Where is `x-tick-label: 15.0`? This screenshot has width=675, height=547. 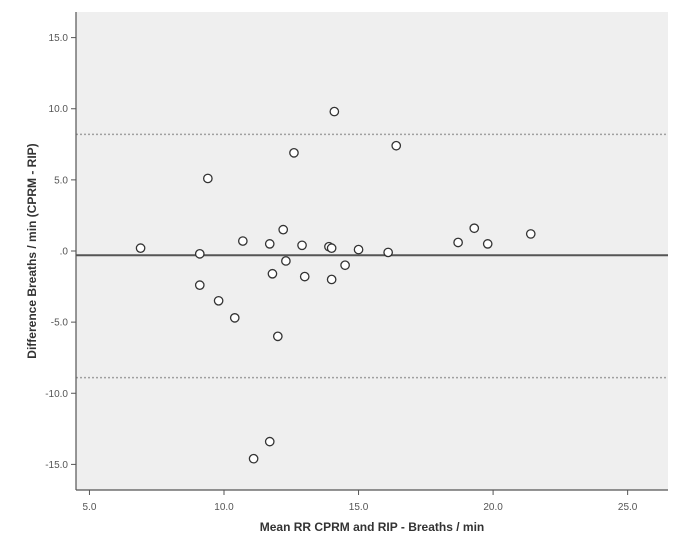 x-tick-label: 15.0 is located at coordinates (359, 507).